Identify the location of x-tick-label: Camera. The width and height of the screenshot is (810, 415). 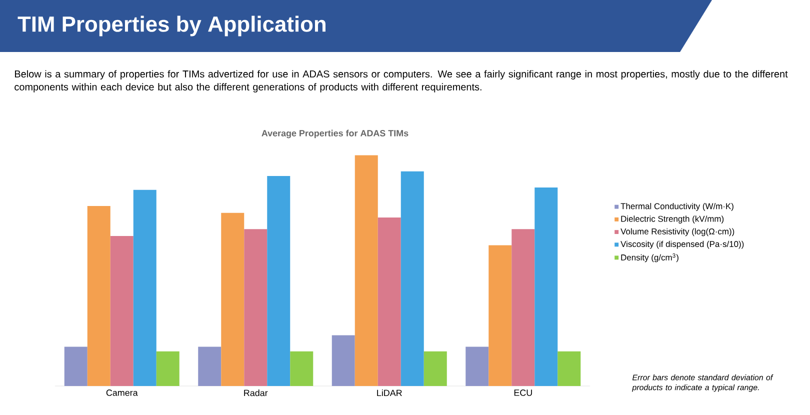
(122, 393).